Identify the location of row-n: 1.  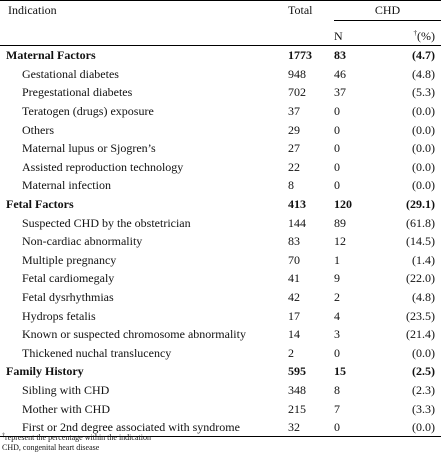
(337, 259).